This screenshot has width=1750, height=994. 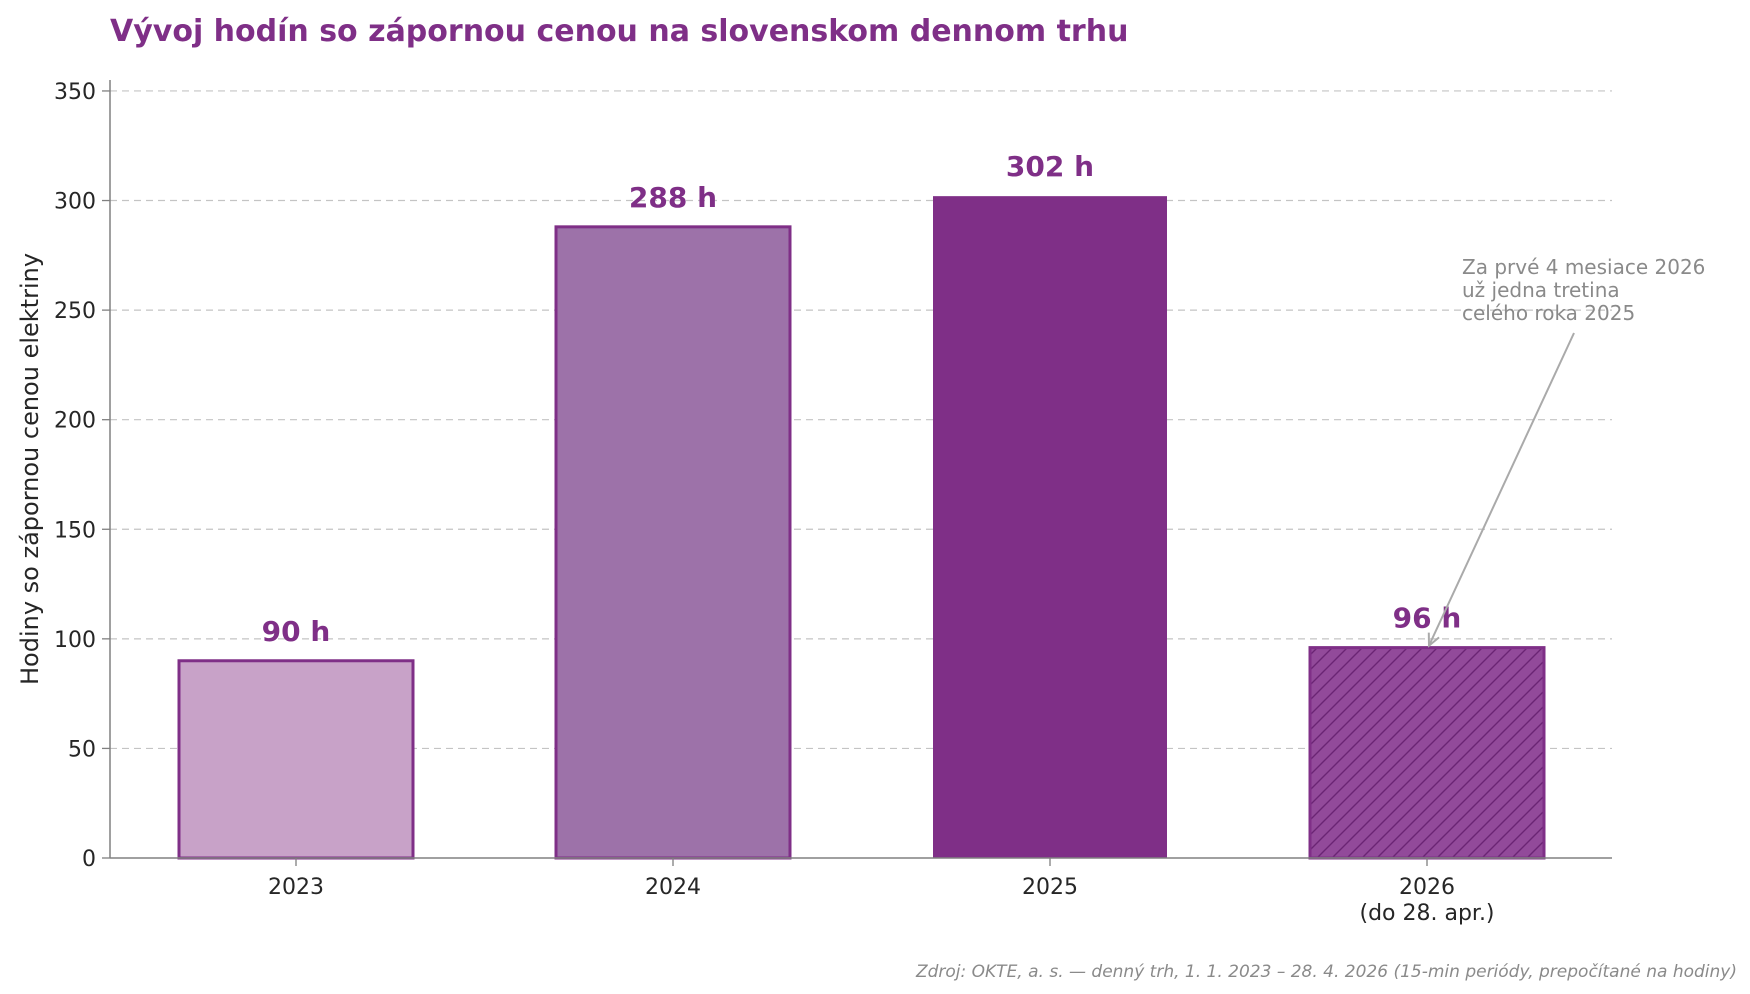 What do you see at coordinates (1050, 527) in the screenshot?
I see `bar-2025` at bounding box center [1050, 527].